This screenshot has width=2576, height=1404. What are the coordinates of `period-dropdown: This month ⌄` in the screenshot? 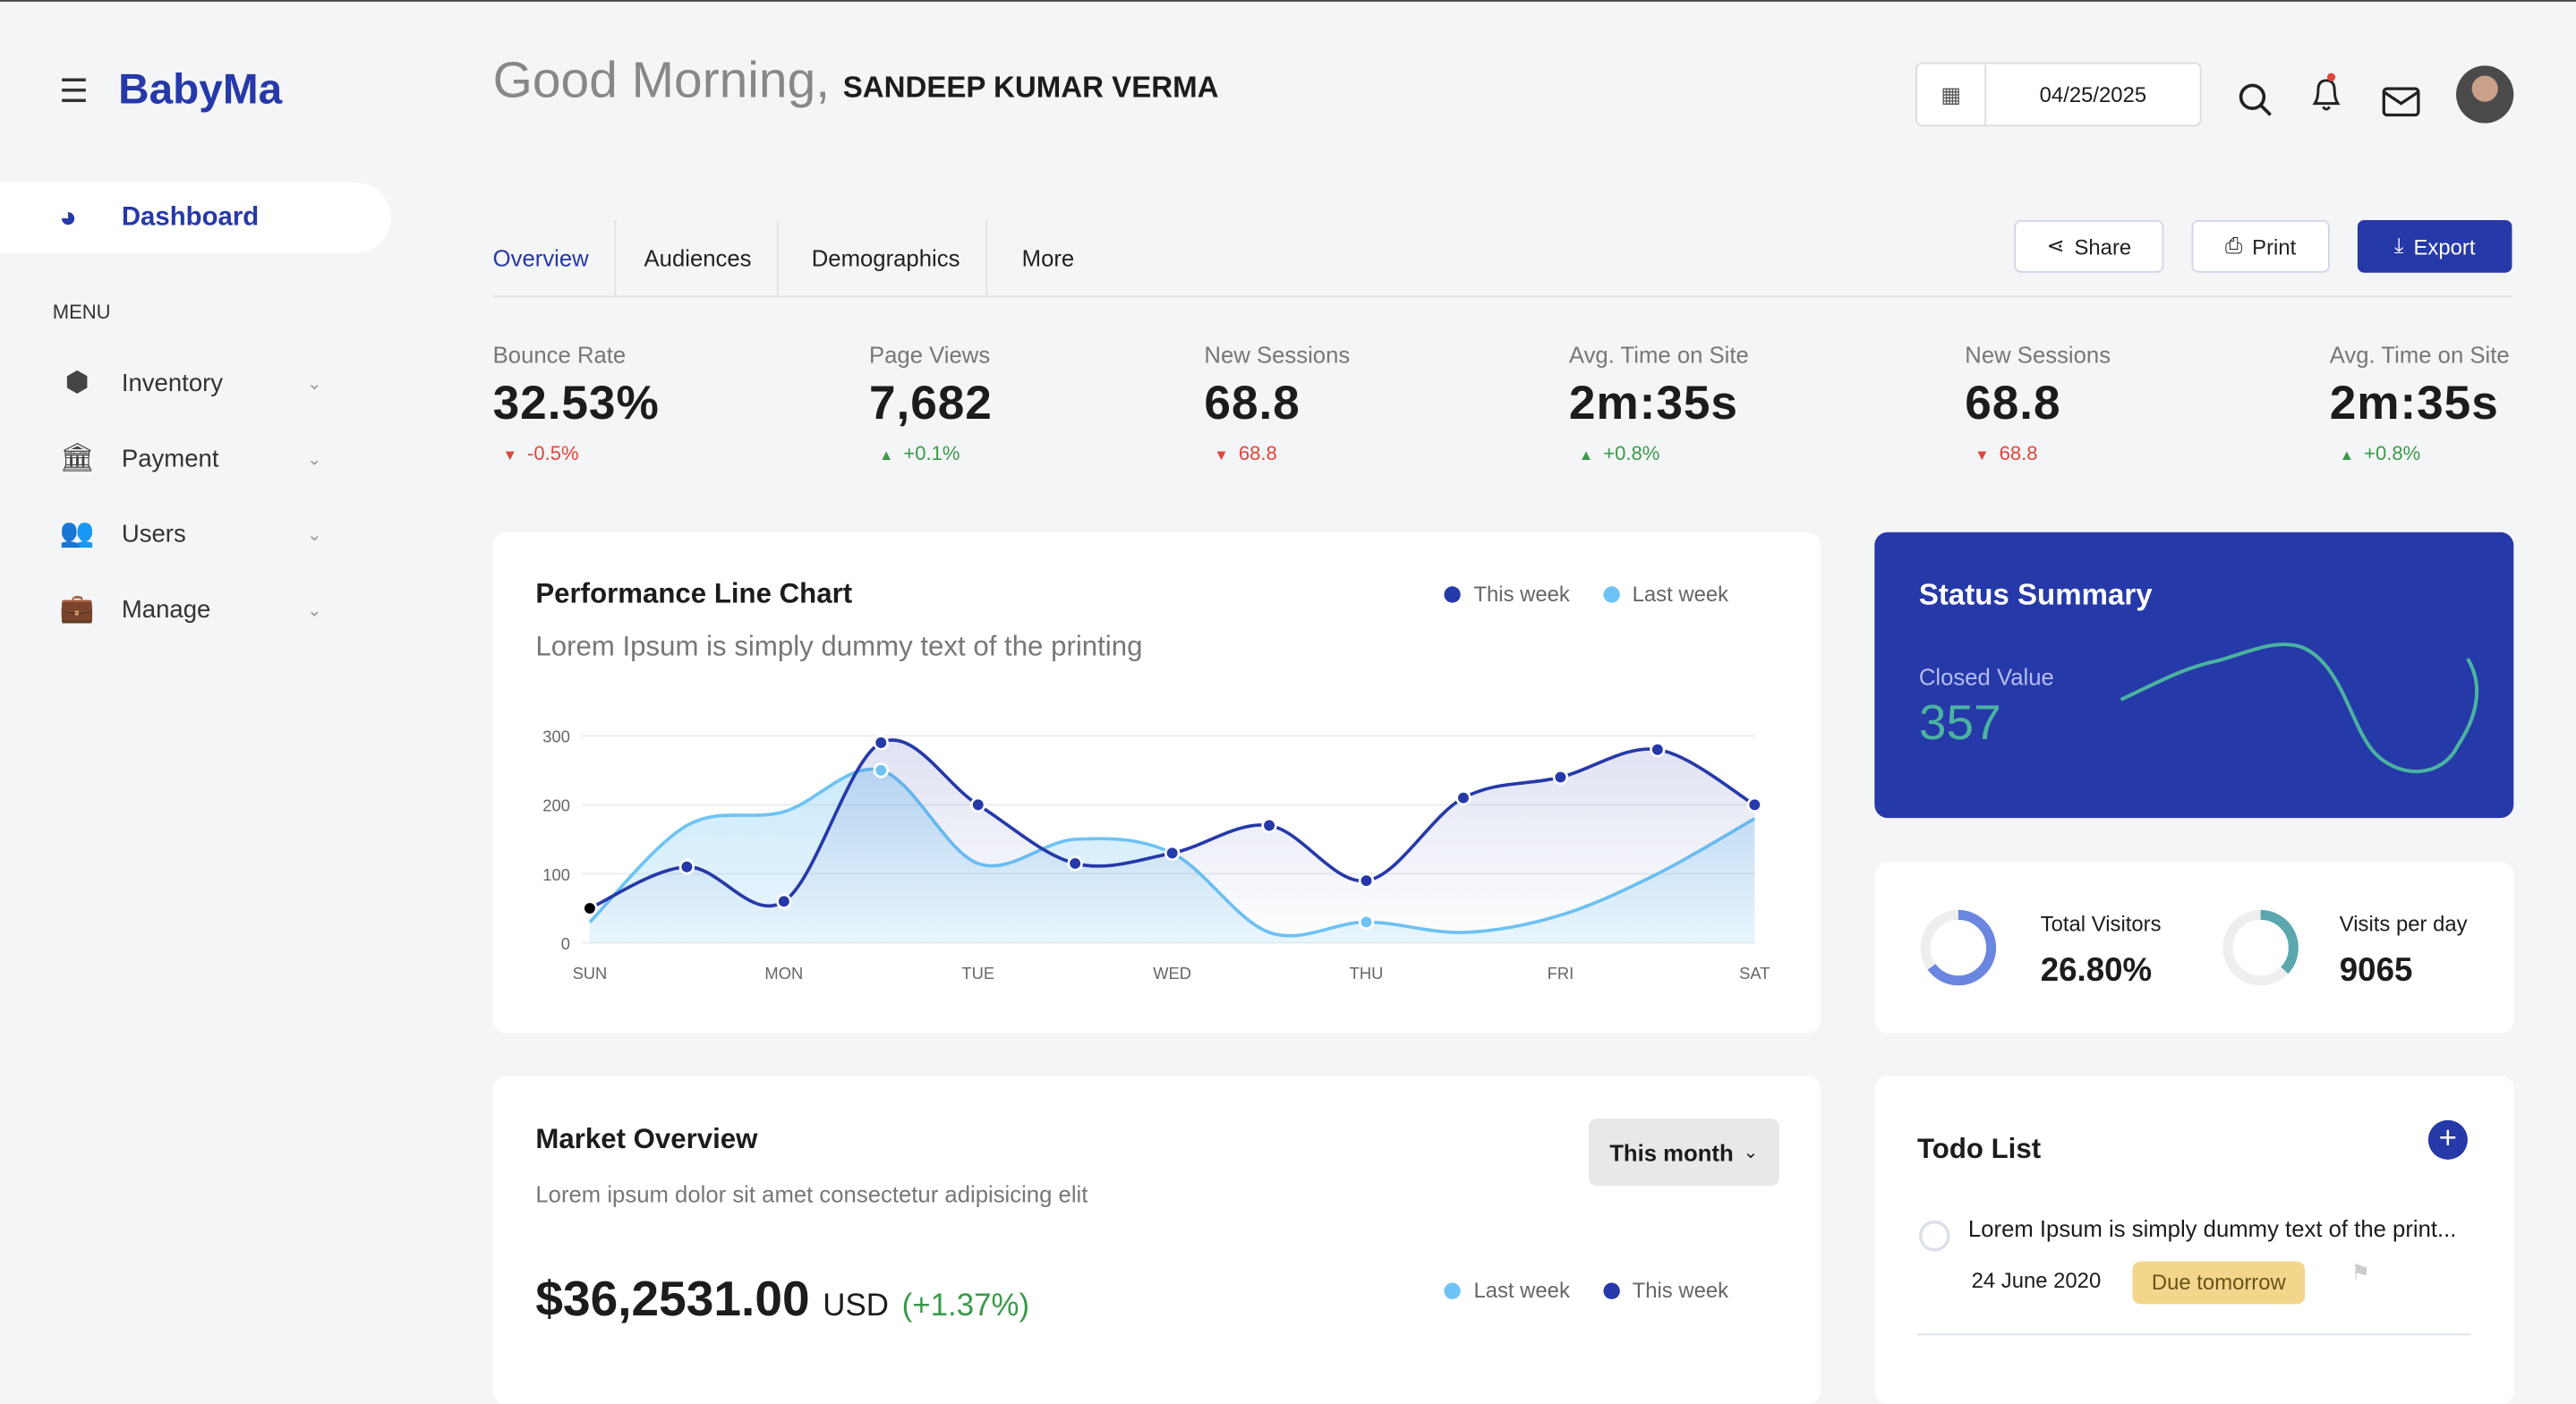 It's located at (1683, 1153).